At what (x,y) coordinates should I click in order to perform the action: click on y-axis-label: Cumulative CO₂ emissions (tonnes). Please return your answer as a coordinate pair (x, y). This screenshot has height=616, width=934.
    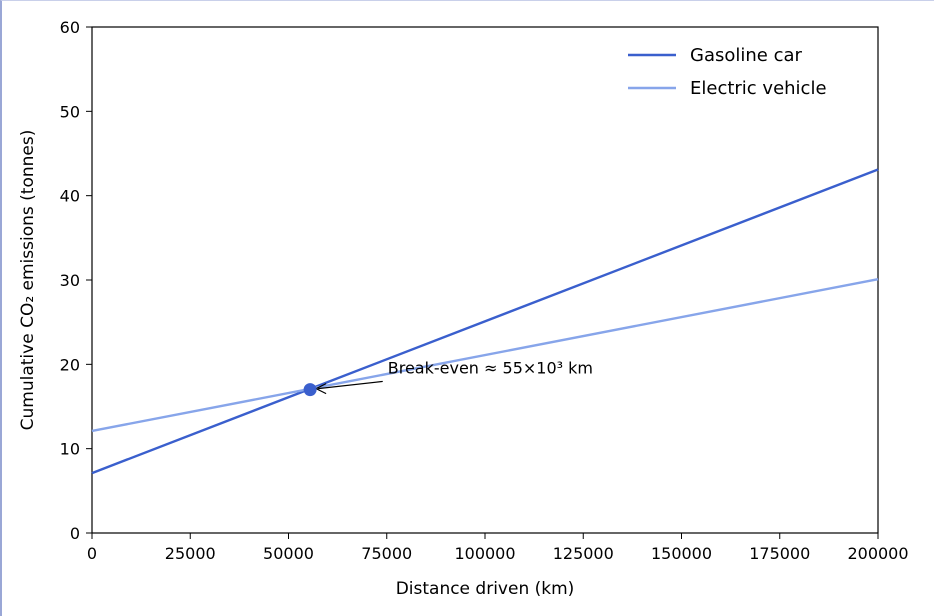
    Looking at the image, I should click on (28, 280).